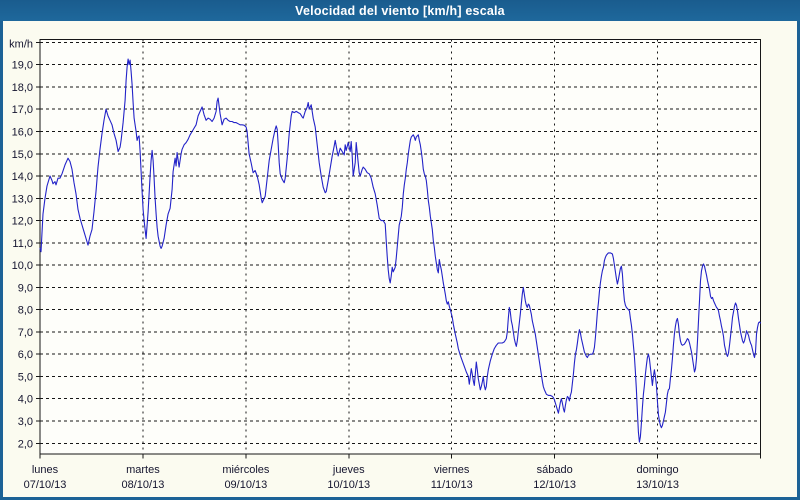  I want to click on y-tick-label: 3,0, so click(25, 422).